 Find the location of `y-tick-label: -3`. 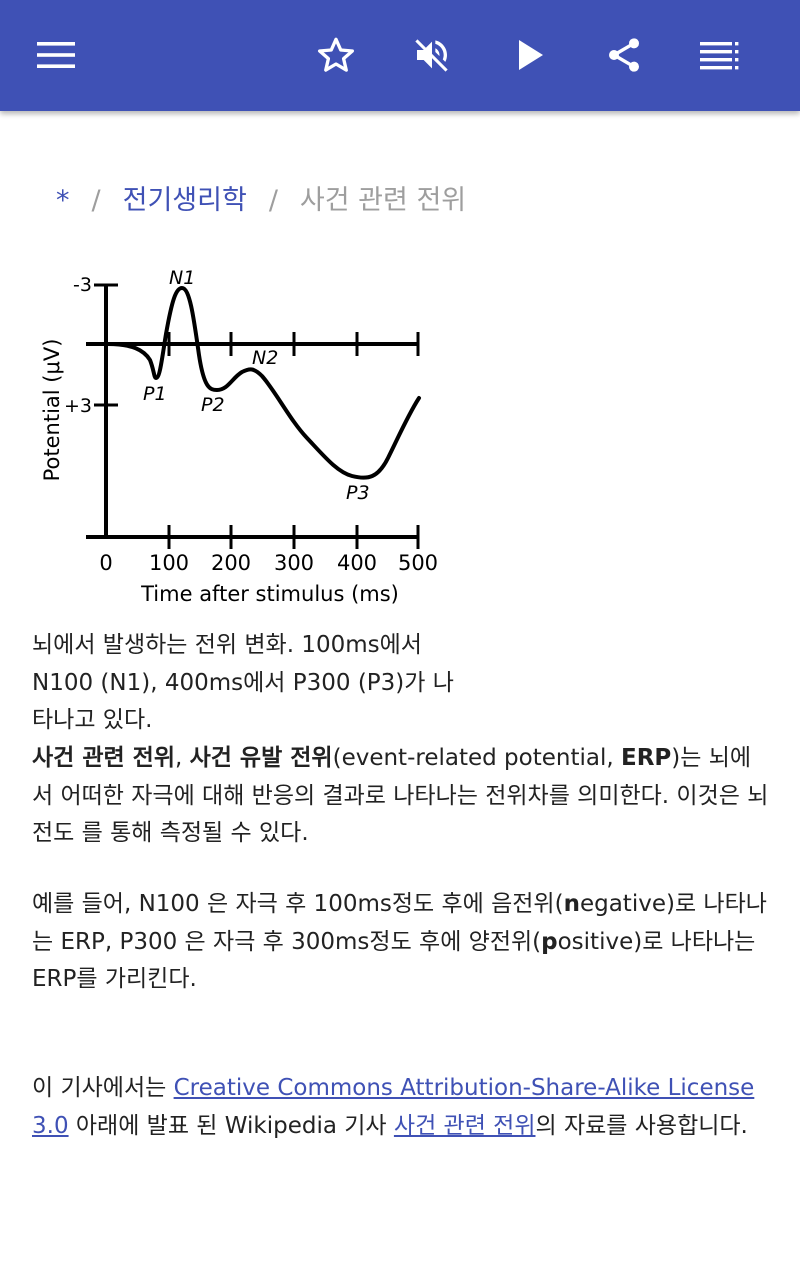

y-tick-label: -3 is located at coordinates (82, 285).